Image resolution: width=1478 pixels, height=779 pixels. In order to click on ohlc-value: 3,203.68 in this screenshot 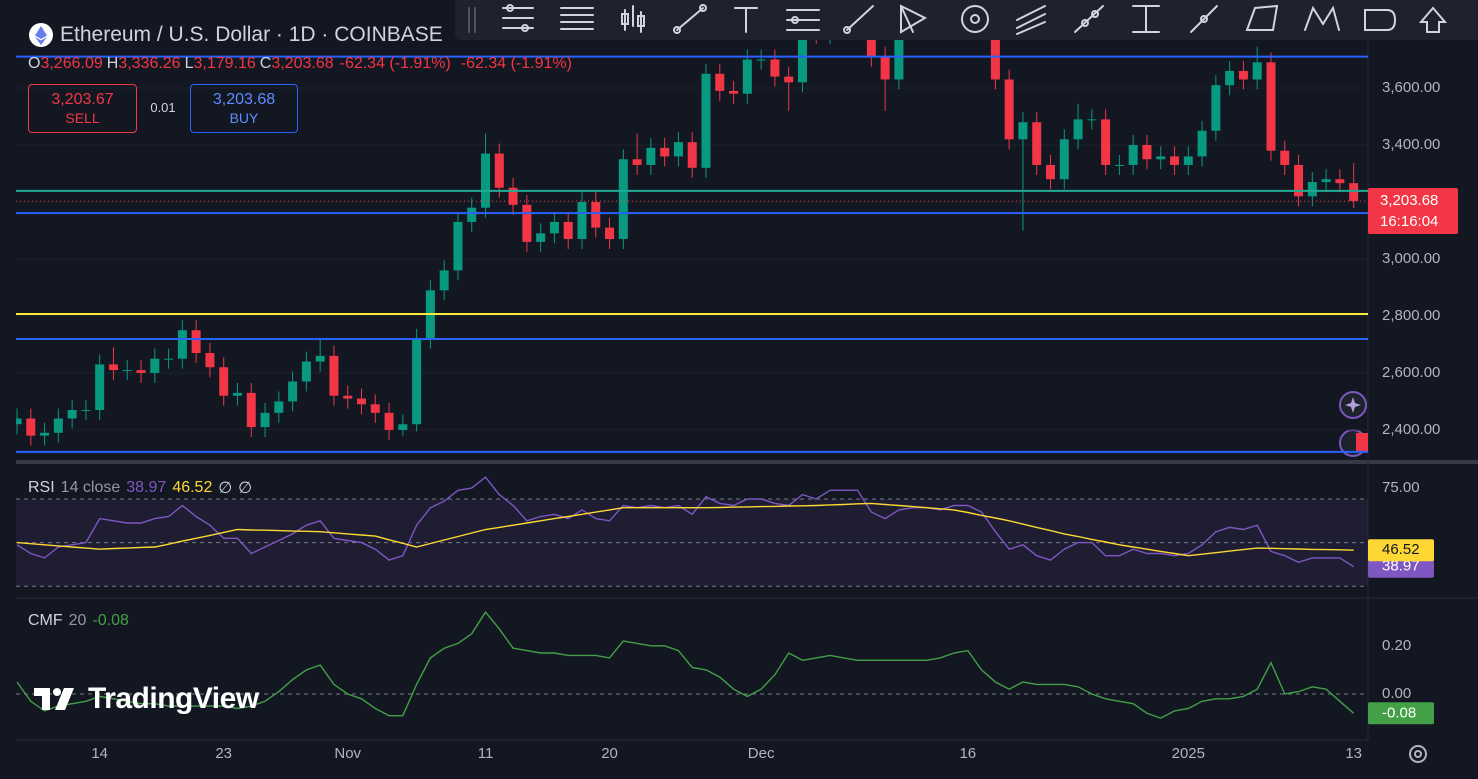, I will do `click(302, 63)`.